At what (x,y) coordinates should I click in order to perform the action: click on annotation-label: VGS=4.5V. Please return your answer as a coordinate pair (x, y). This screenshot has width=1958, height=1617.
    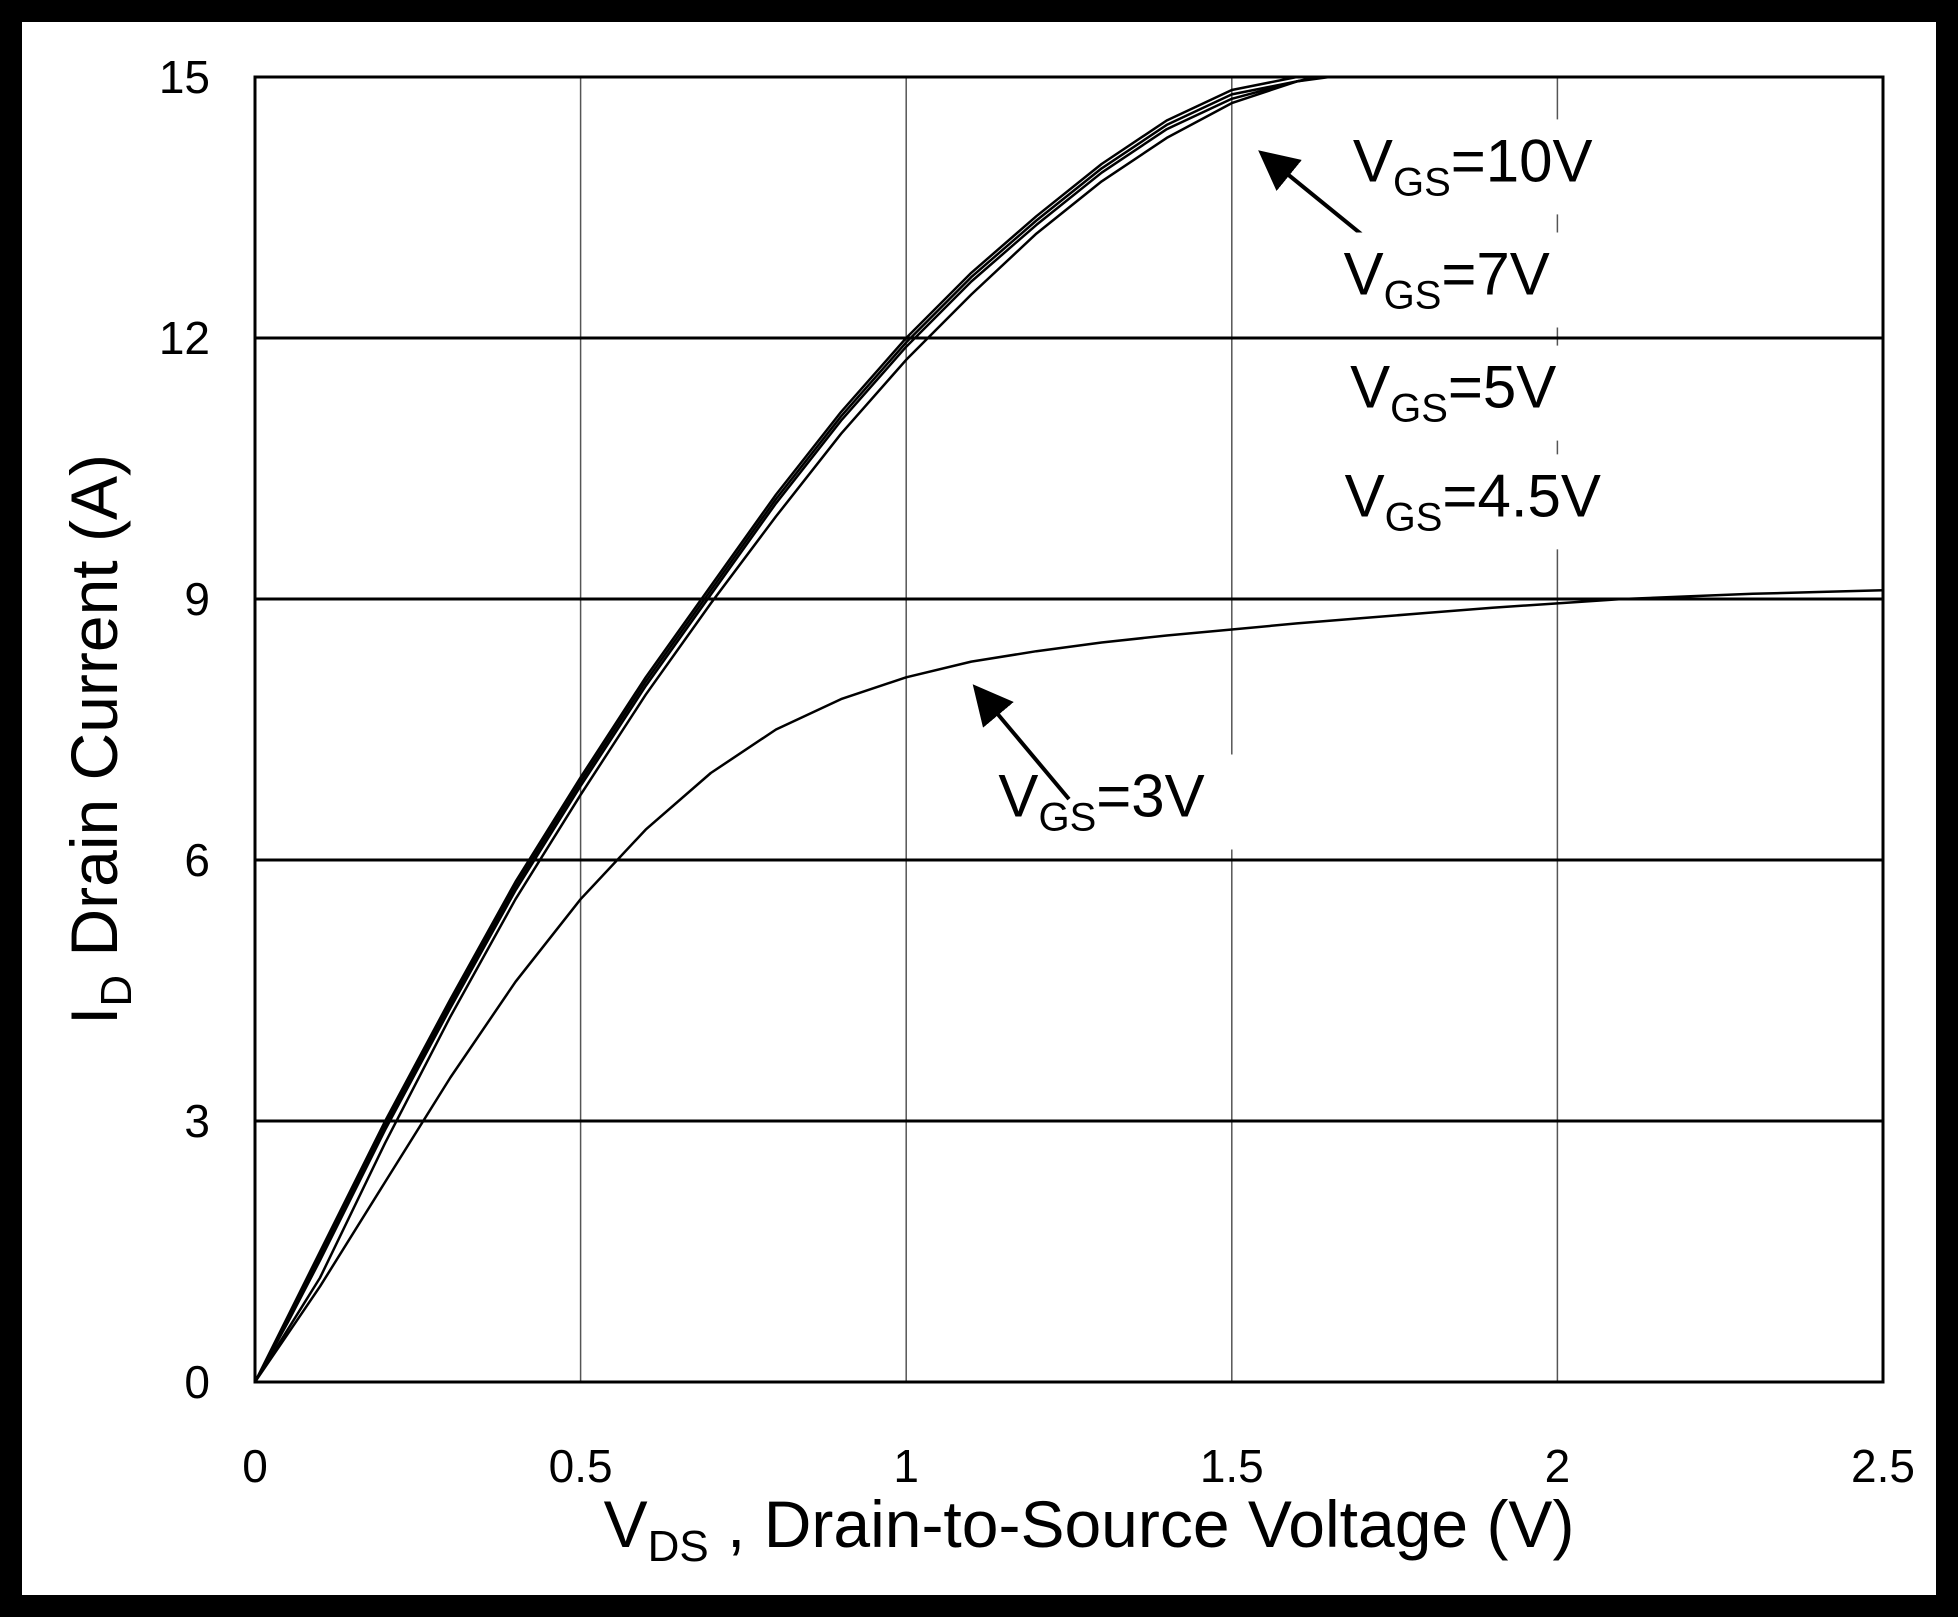
    Looking at the image, I should click on (1473, 500).